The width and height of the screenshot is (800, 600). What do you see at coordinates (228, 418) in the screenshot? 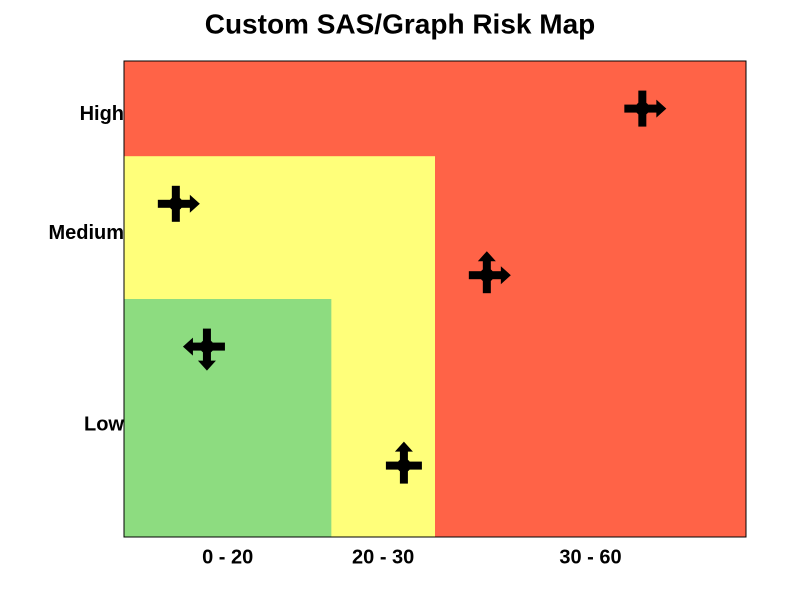
I see `risk-zone` at bounding box center [228, 418].